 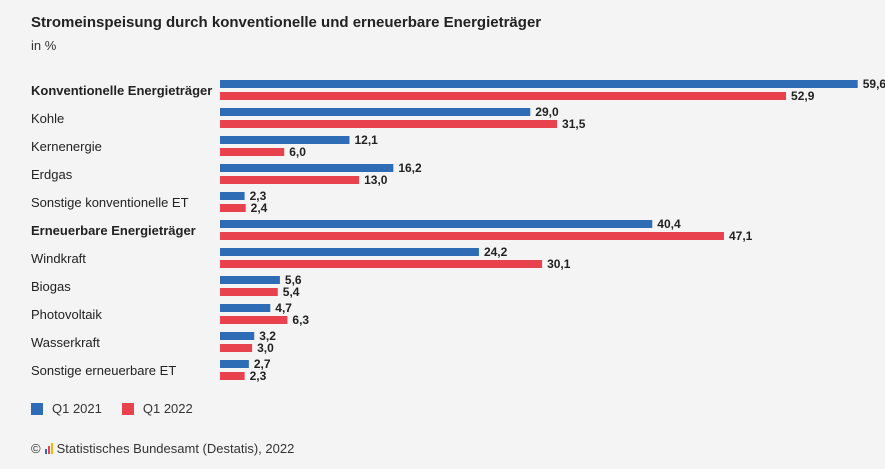 What do you see at coordinates (77, 408) in the screenshot?
I see `legend-label-q1-2021: Q1 2021` at bounding box center [77, 408].